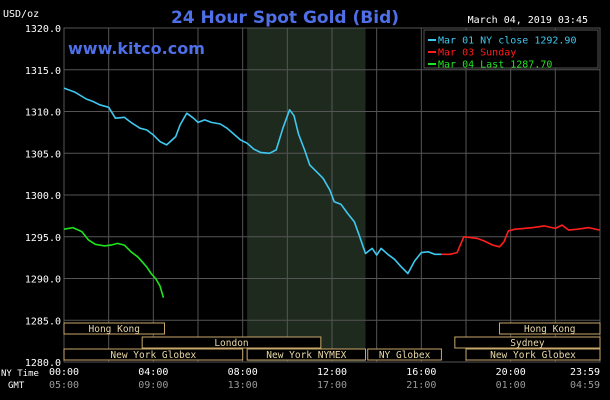 This screenshot has width=610, height=400. I want to click on gmt-label: GMT, so click(16, 386).